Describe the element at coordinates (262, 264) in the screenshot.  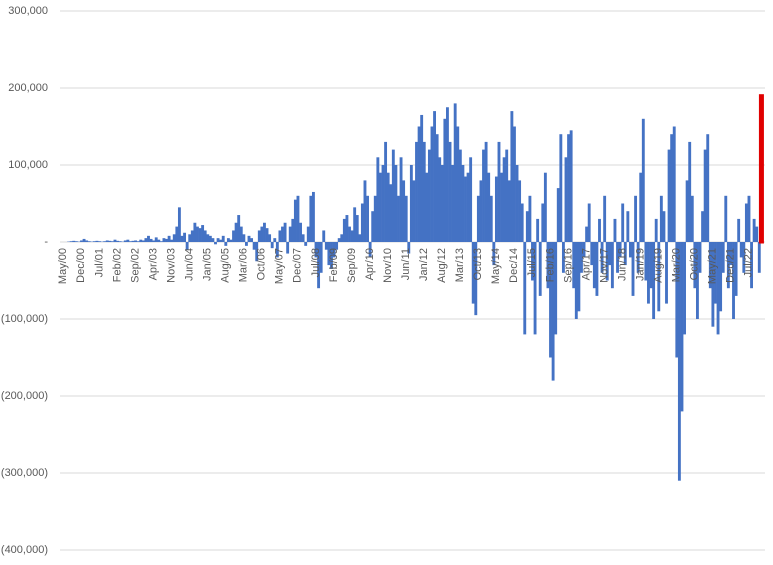
I see `x-tick-label: Oct/06` at that location.